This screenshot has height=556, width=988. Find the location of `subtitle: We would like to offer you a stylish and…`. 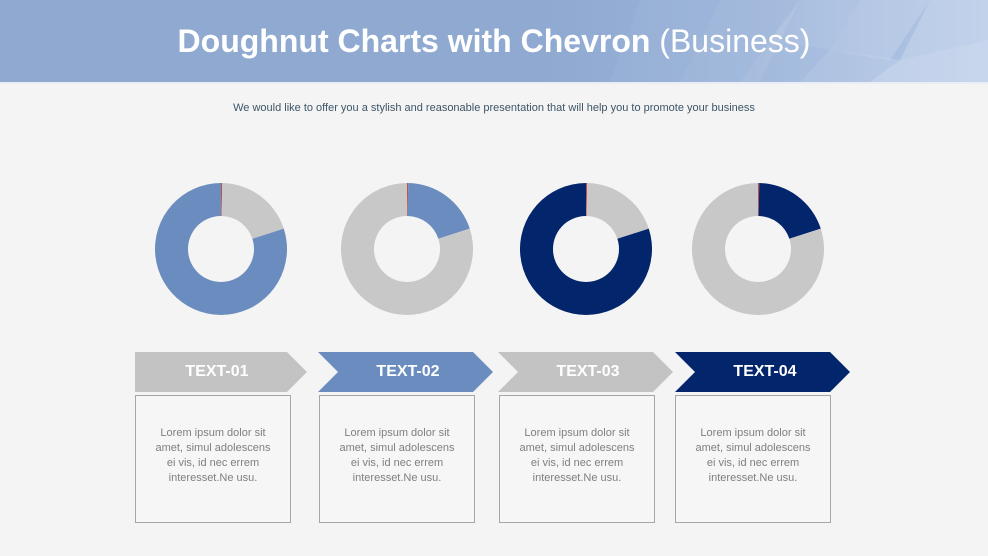

subtitle: We would like to offer you a stylish and… is located at coordinates (494, 108).